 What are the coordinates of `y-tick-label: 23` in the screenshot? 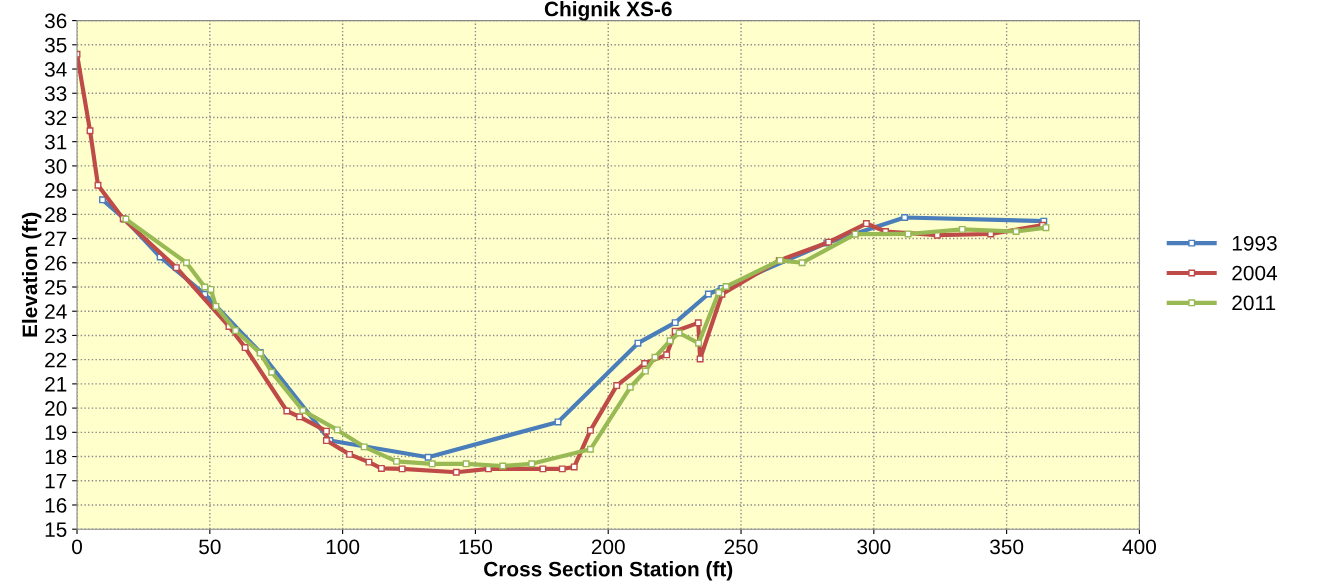 It's located at (56, 336).